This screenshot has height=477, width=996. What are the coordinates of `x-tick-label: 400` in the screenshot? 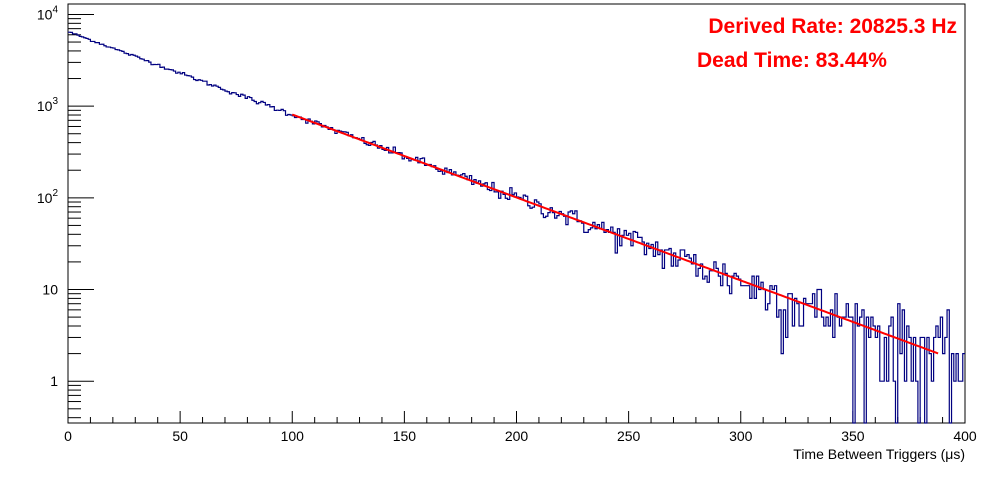 It's located at (965, 436).